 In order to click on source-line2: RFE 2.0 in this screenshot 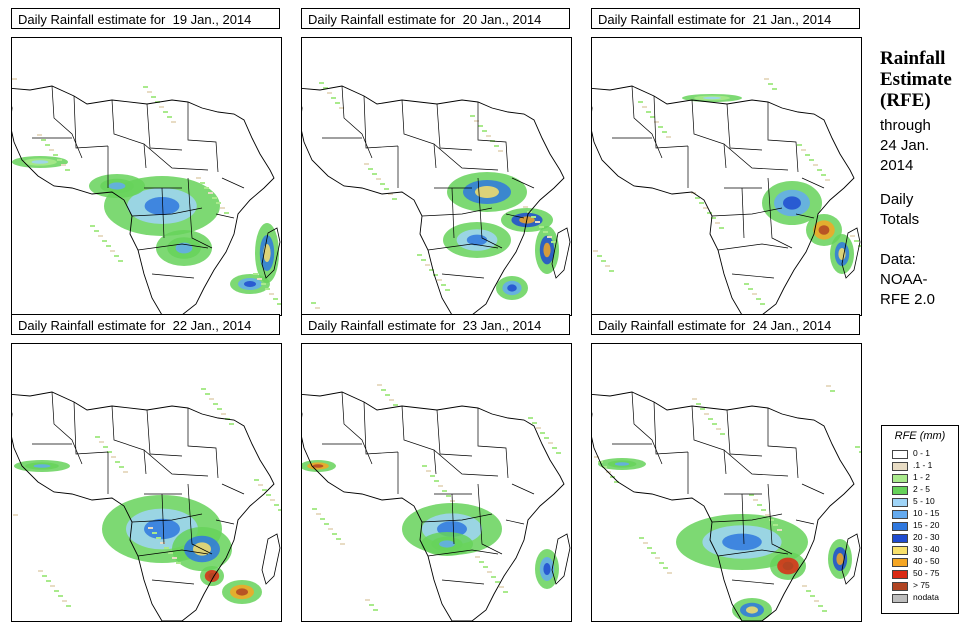, I will do `click(908, 299)`.